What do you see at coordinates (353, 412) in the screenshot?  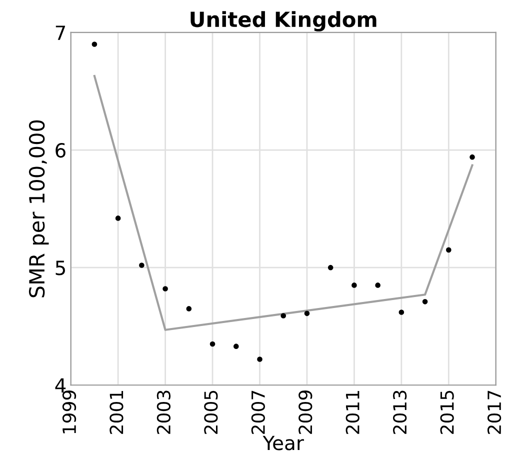 I see `x-tick-label: 2011` at bounding box center [353, 412].